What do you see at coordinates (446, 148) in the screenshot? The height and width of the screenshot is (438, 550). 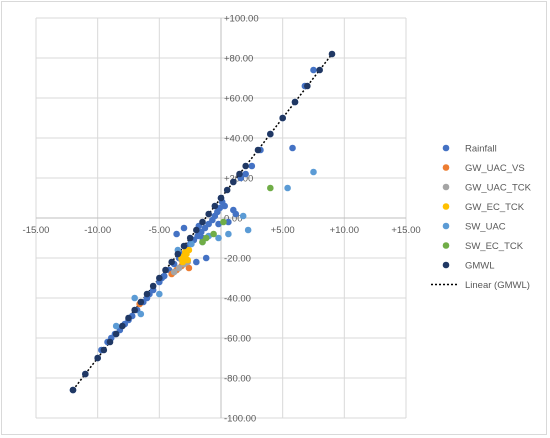 I see `legend-marker-rainfall` at bounding box center [446, 148].